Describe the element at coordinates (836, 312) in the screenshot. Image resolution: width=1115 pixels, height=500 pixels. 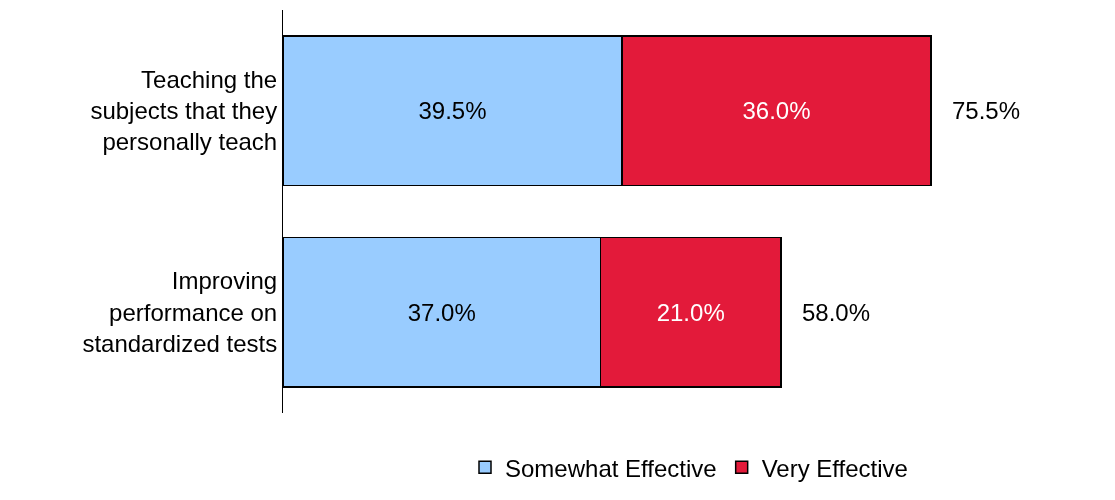
I see `total-label: 58.0%` at that location.